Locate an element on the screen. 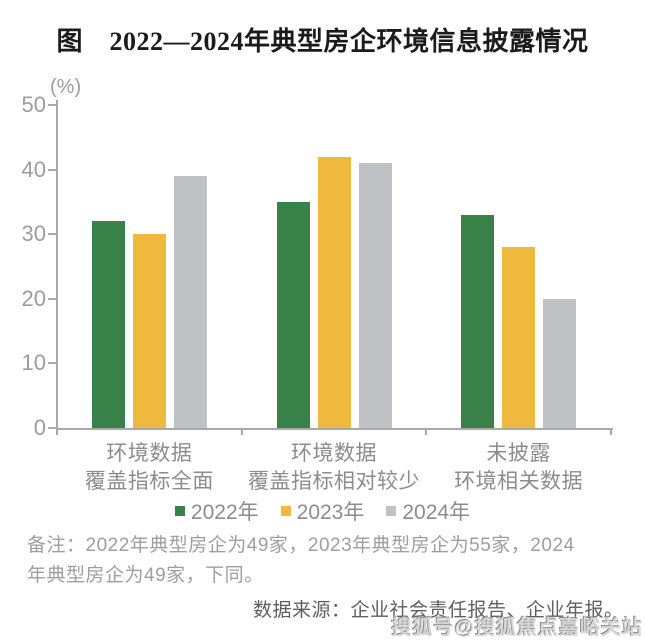  x-category-label-line: 覆盖指标相对较少 is located at coordinates (334, 481).